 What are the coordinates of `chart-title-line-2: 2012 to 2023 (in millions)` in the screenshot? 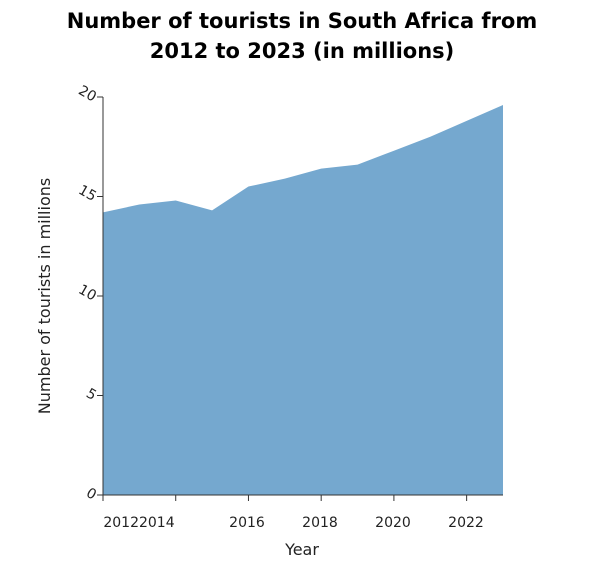 It's located at (302, 51).